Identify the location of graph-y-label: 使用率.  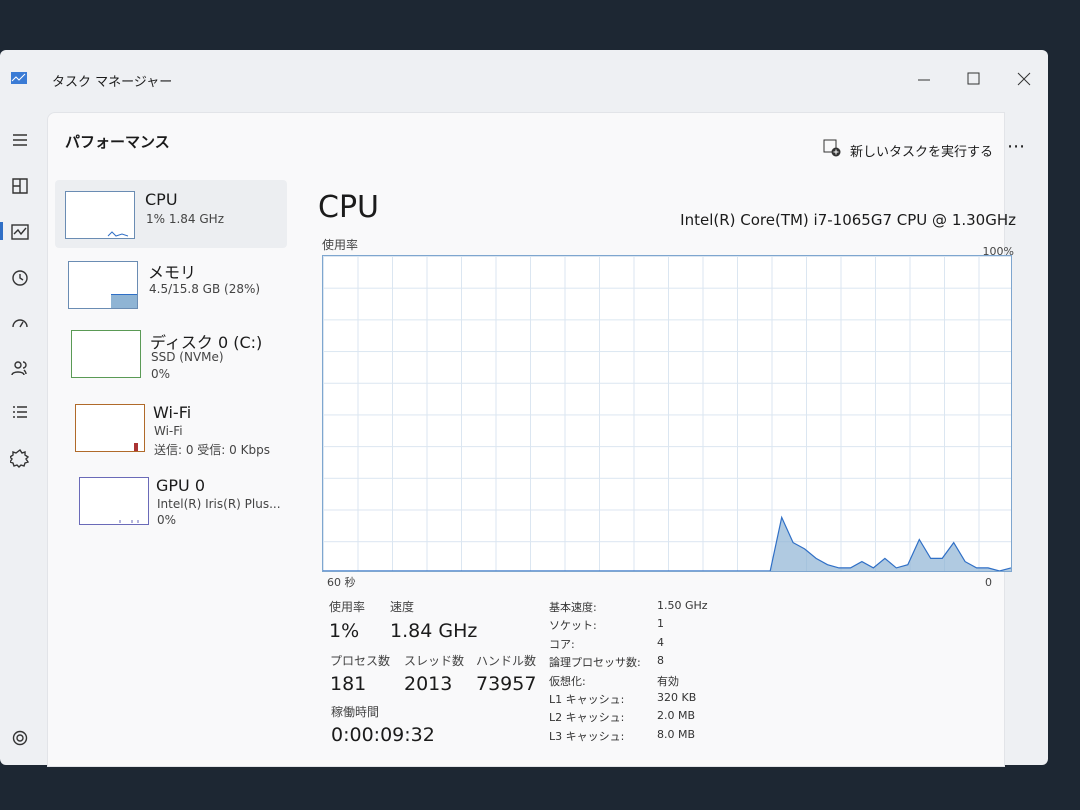
(340, 245).